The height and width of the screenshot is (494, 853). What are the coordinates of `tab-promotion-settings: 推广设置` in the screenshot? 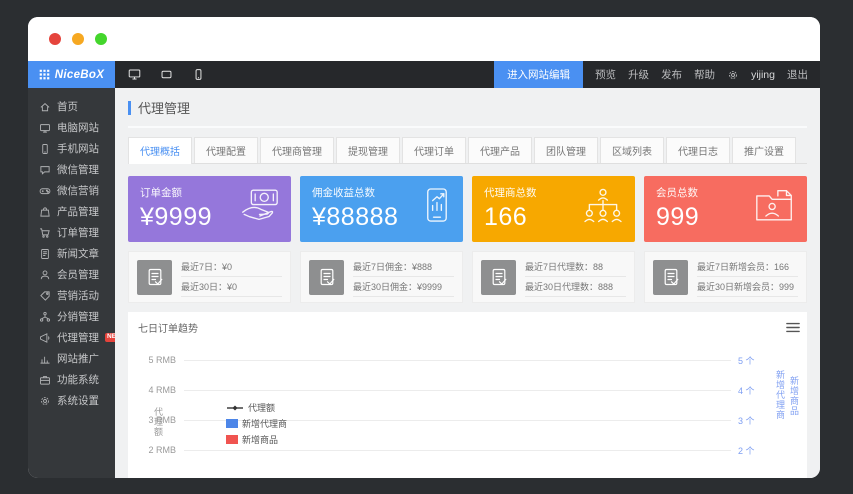 It's located at (764, 150).